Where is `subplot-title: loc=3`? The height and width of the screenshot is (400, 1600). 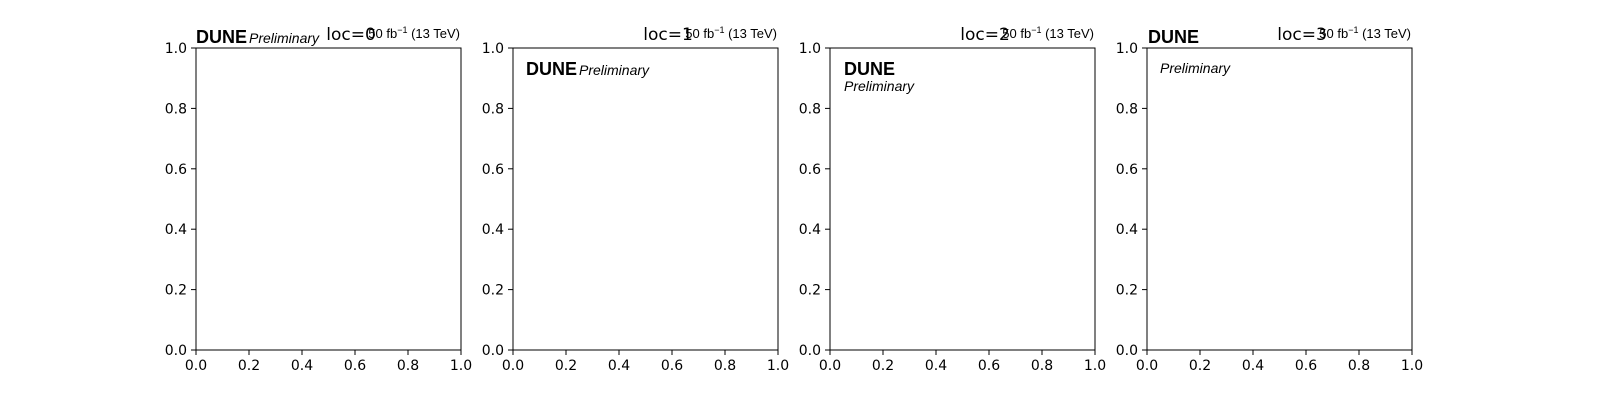 subplot-title: loc=3 is located at coordinates (1302, 35).